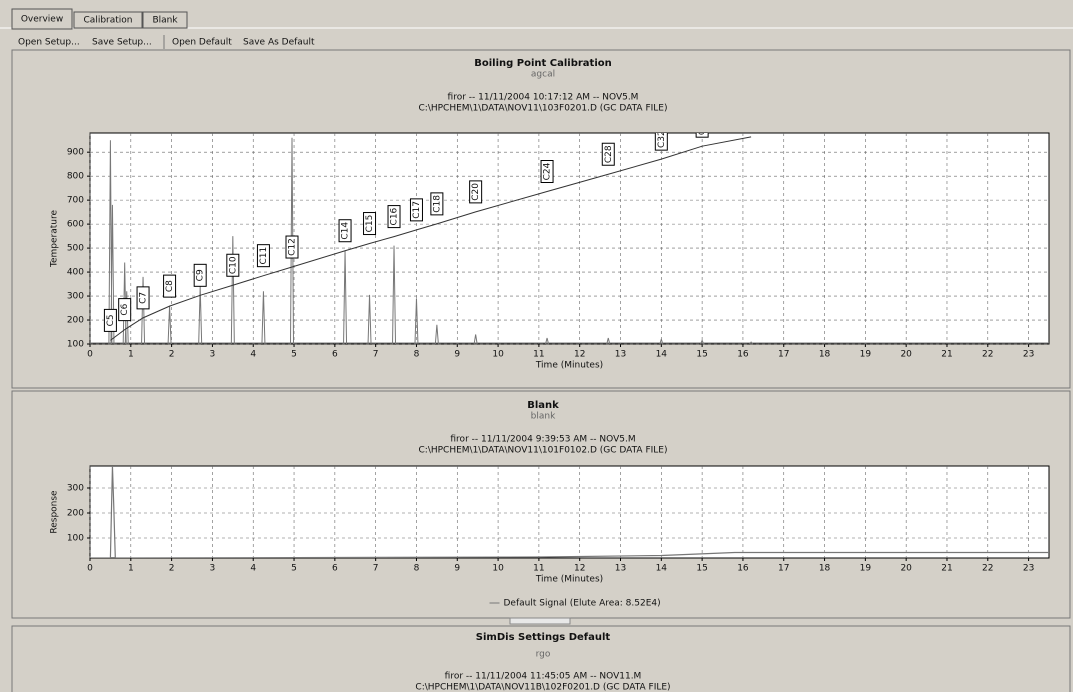 This screenshot has width=1073, height=692. I want to click on peak-label: C32, so click(662, 139).